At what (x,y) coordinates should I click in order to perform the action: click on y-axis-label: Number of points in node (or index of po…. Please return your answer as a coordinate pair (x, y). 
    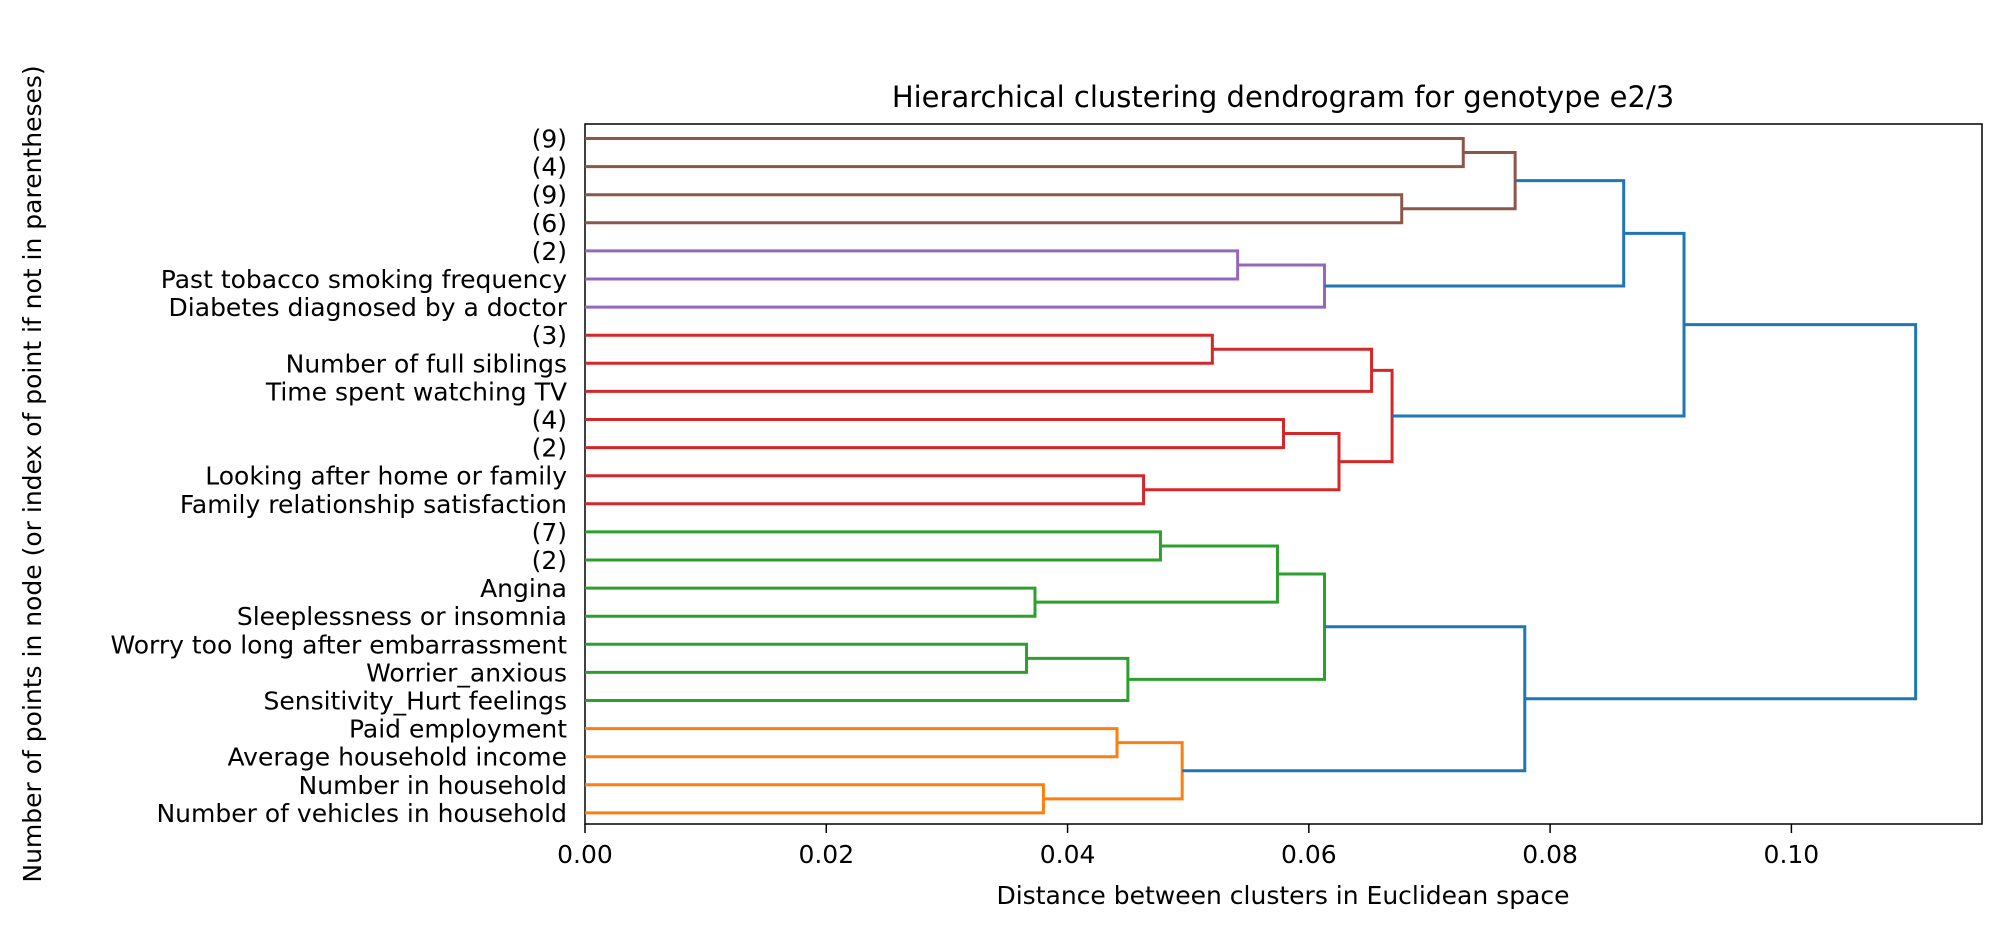
    Looking at the image, I should click on (32, 473).